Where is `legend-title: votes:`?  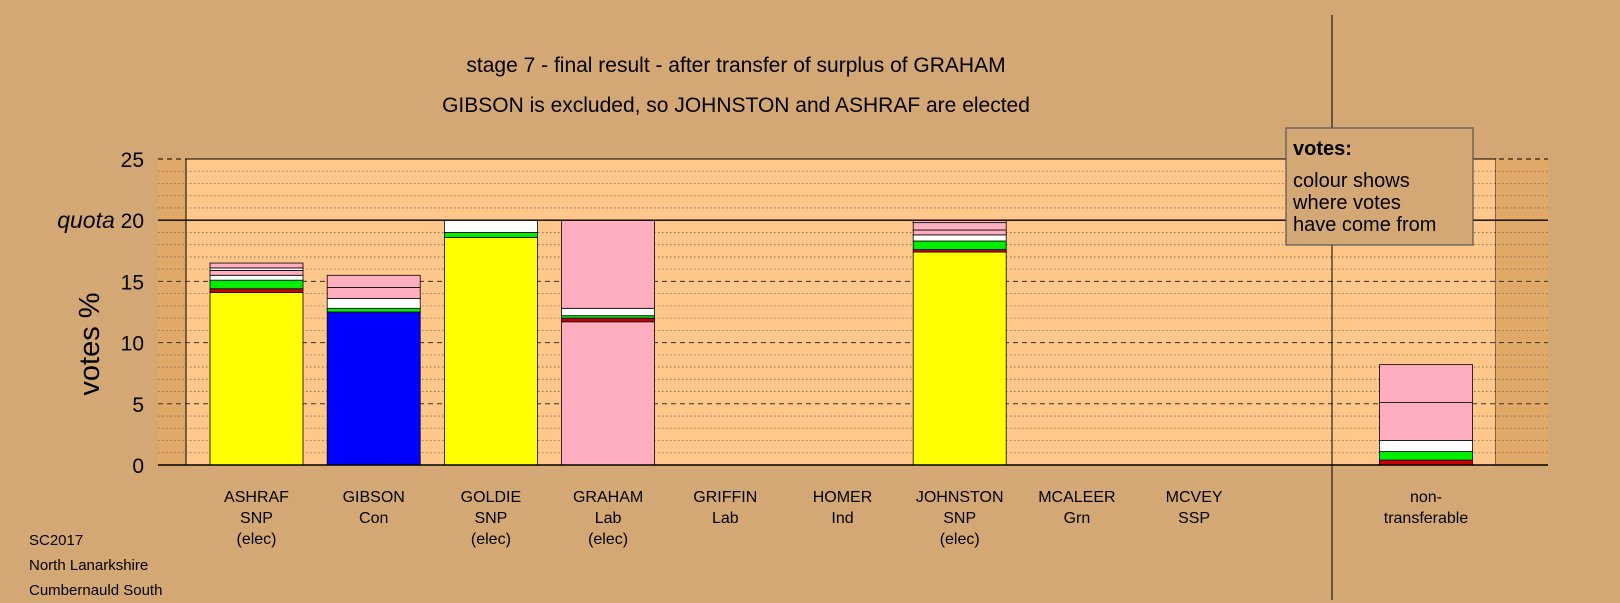 legend-title: votes: is located at coordinates (1322, 149).